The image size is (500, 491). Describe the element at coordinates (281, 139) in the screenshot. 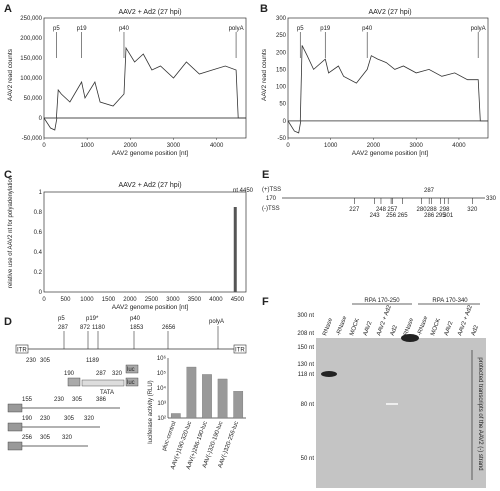

I see `panel-b-ytick-label: -50` at that location.